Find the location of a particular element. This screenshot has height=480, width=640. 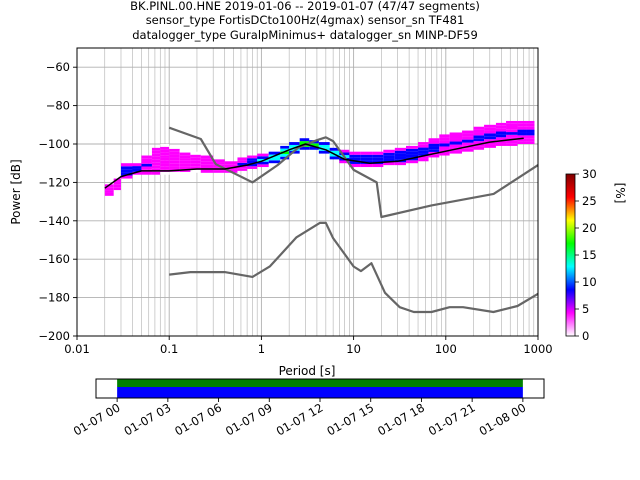

colorbar-tick-label: 20 is located at coordinates (589, 228).